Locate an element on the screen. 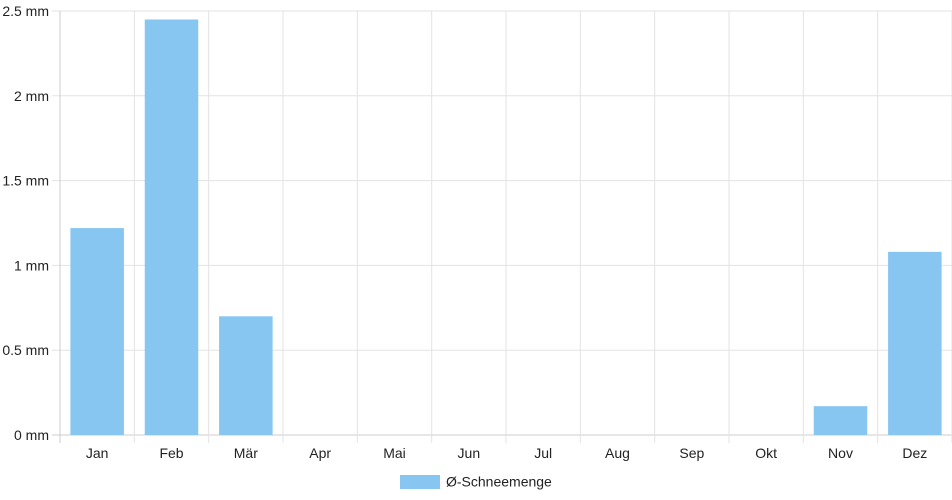 This screenshot has height=500, width=952. bar-Feb is located at coordinates (171, 227).